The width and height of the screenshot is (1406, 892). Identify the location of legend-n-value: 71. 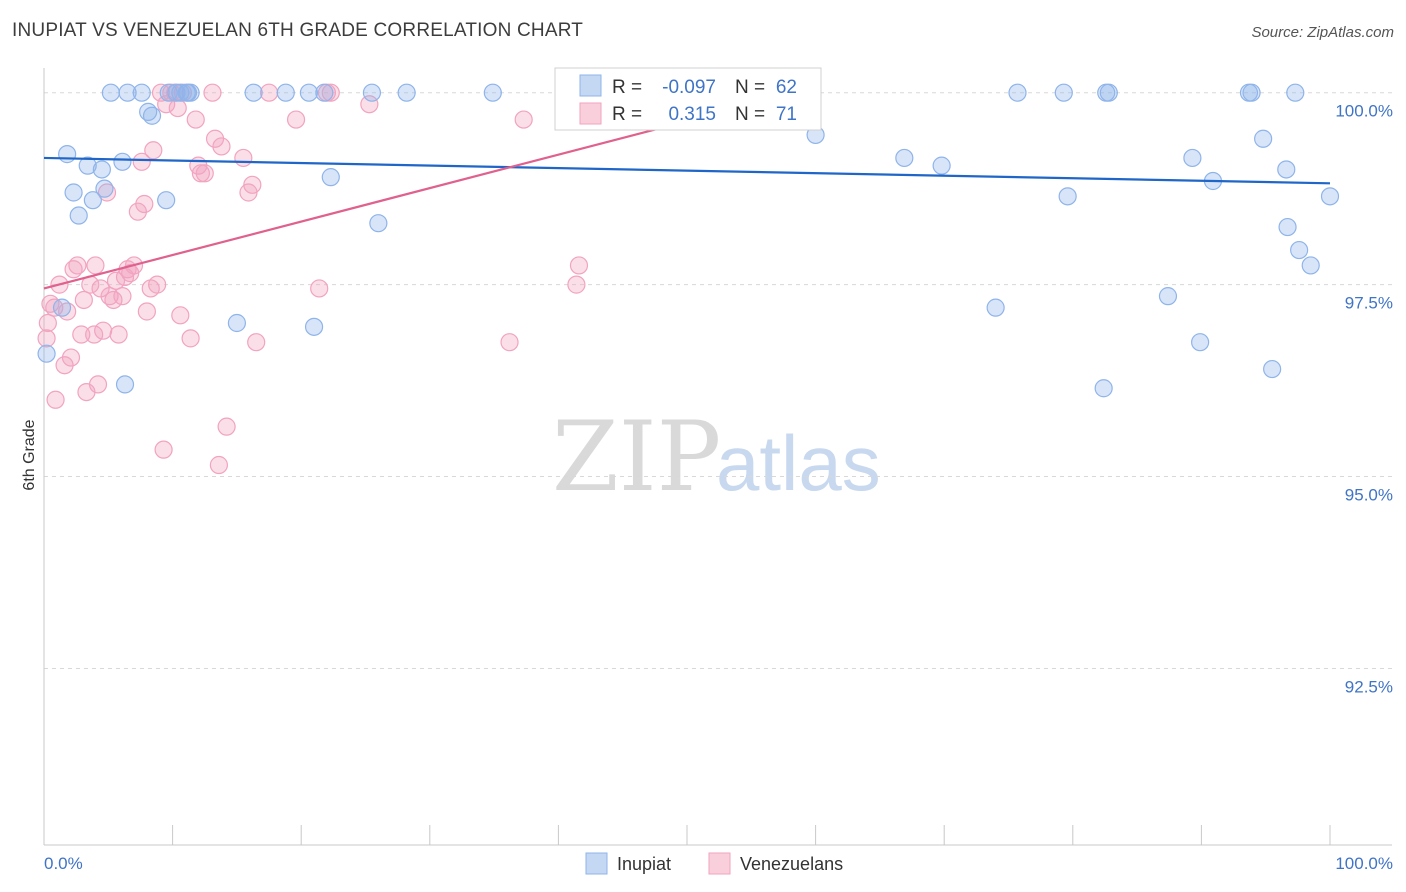
(786, 114).